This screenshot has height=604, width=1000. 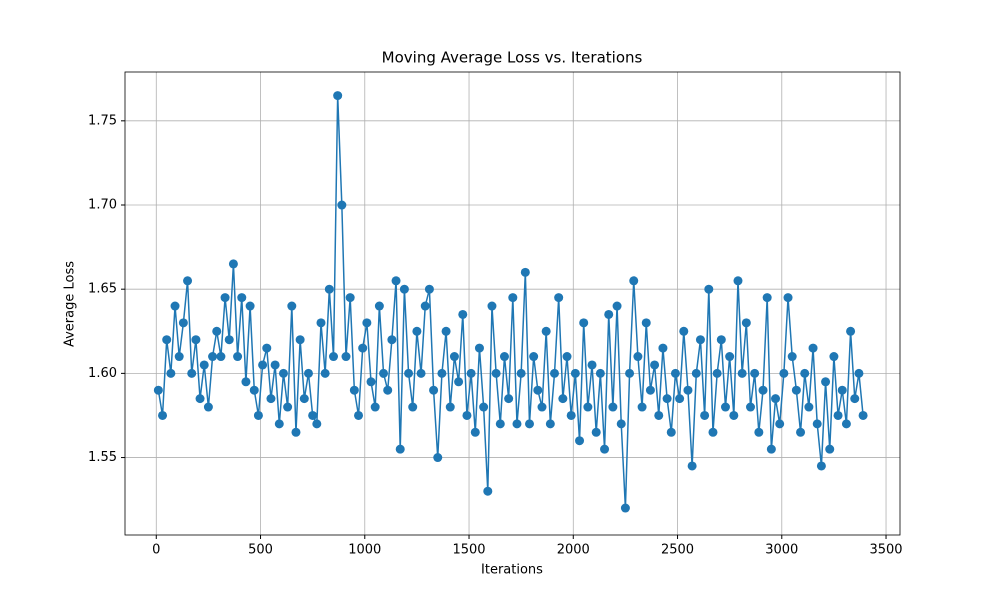 What do you see at coordinates (156, 550) in the screenshot?
I see `x-tick-label: 0` at bounding box center [156, 550].